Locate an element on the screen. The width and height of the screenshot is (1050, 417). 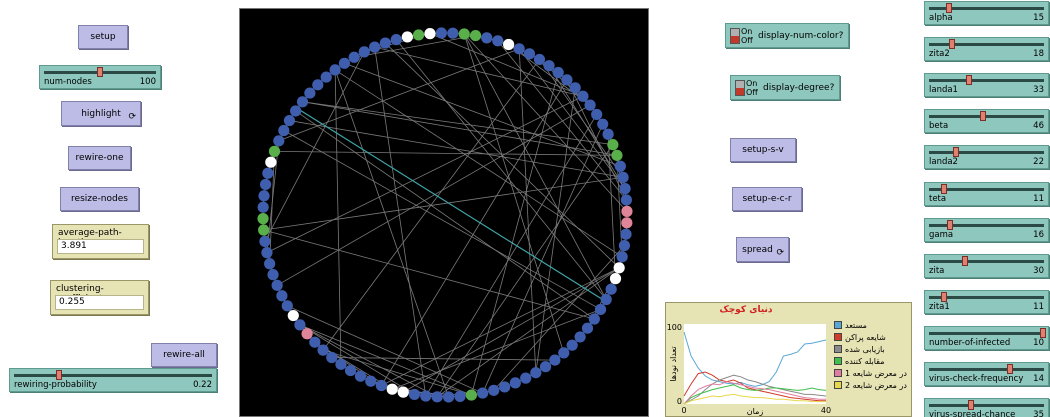
virus-spread-chance-slider: virus-spread-chance 35 is located at coordinates (986, 407).